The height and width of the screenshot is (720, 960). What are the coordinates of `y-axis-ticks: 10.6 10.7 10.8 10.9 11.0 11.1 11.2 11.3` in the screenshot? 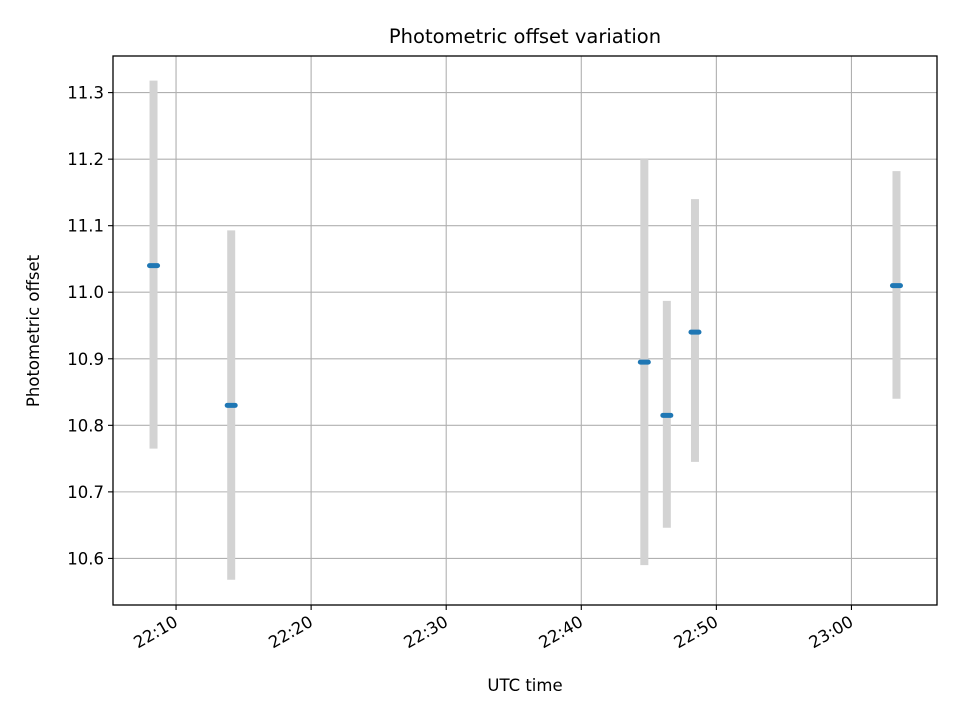 It's located at (90, 326).